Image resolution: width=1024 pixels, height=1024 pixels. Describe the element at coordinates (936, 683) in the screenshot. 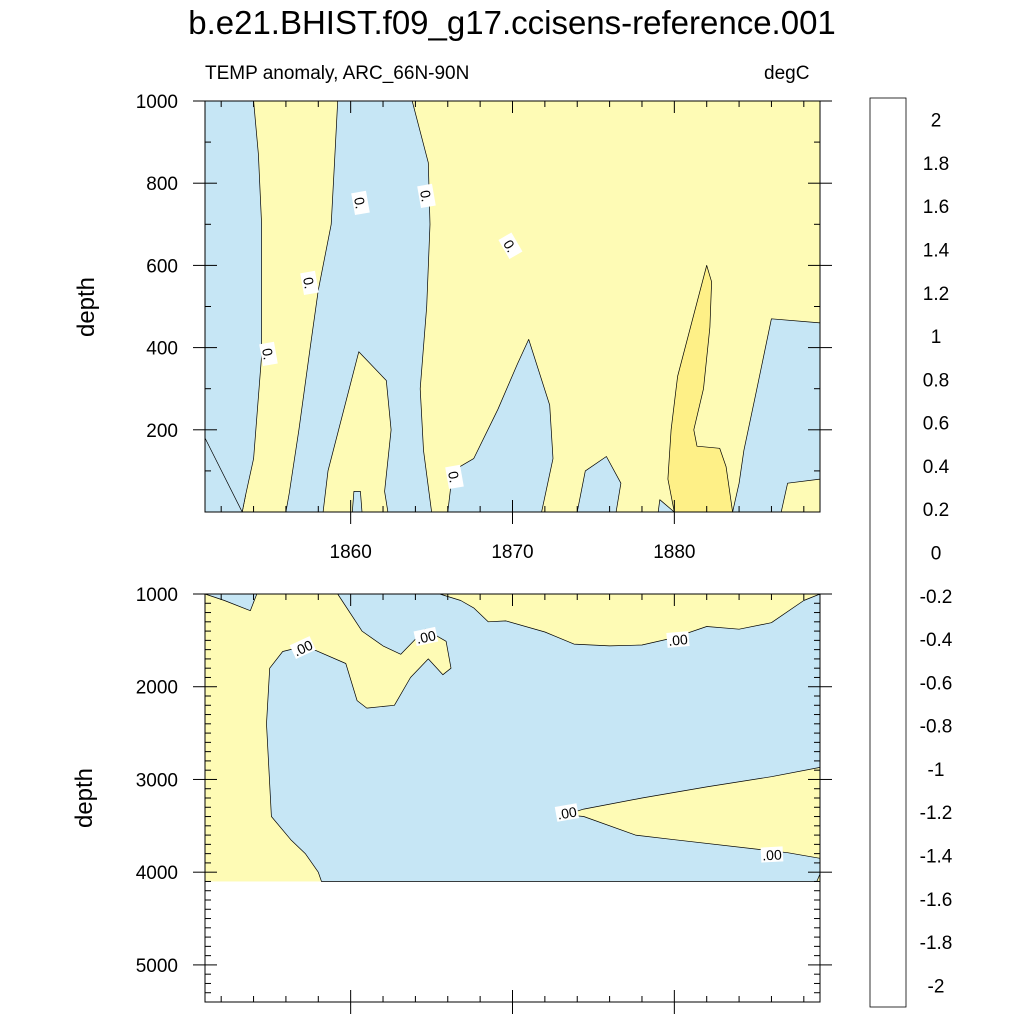

I see `colorbar-label: -0.6` at that location.